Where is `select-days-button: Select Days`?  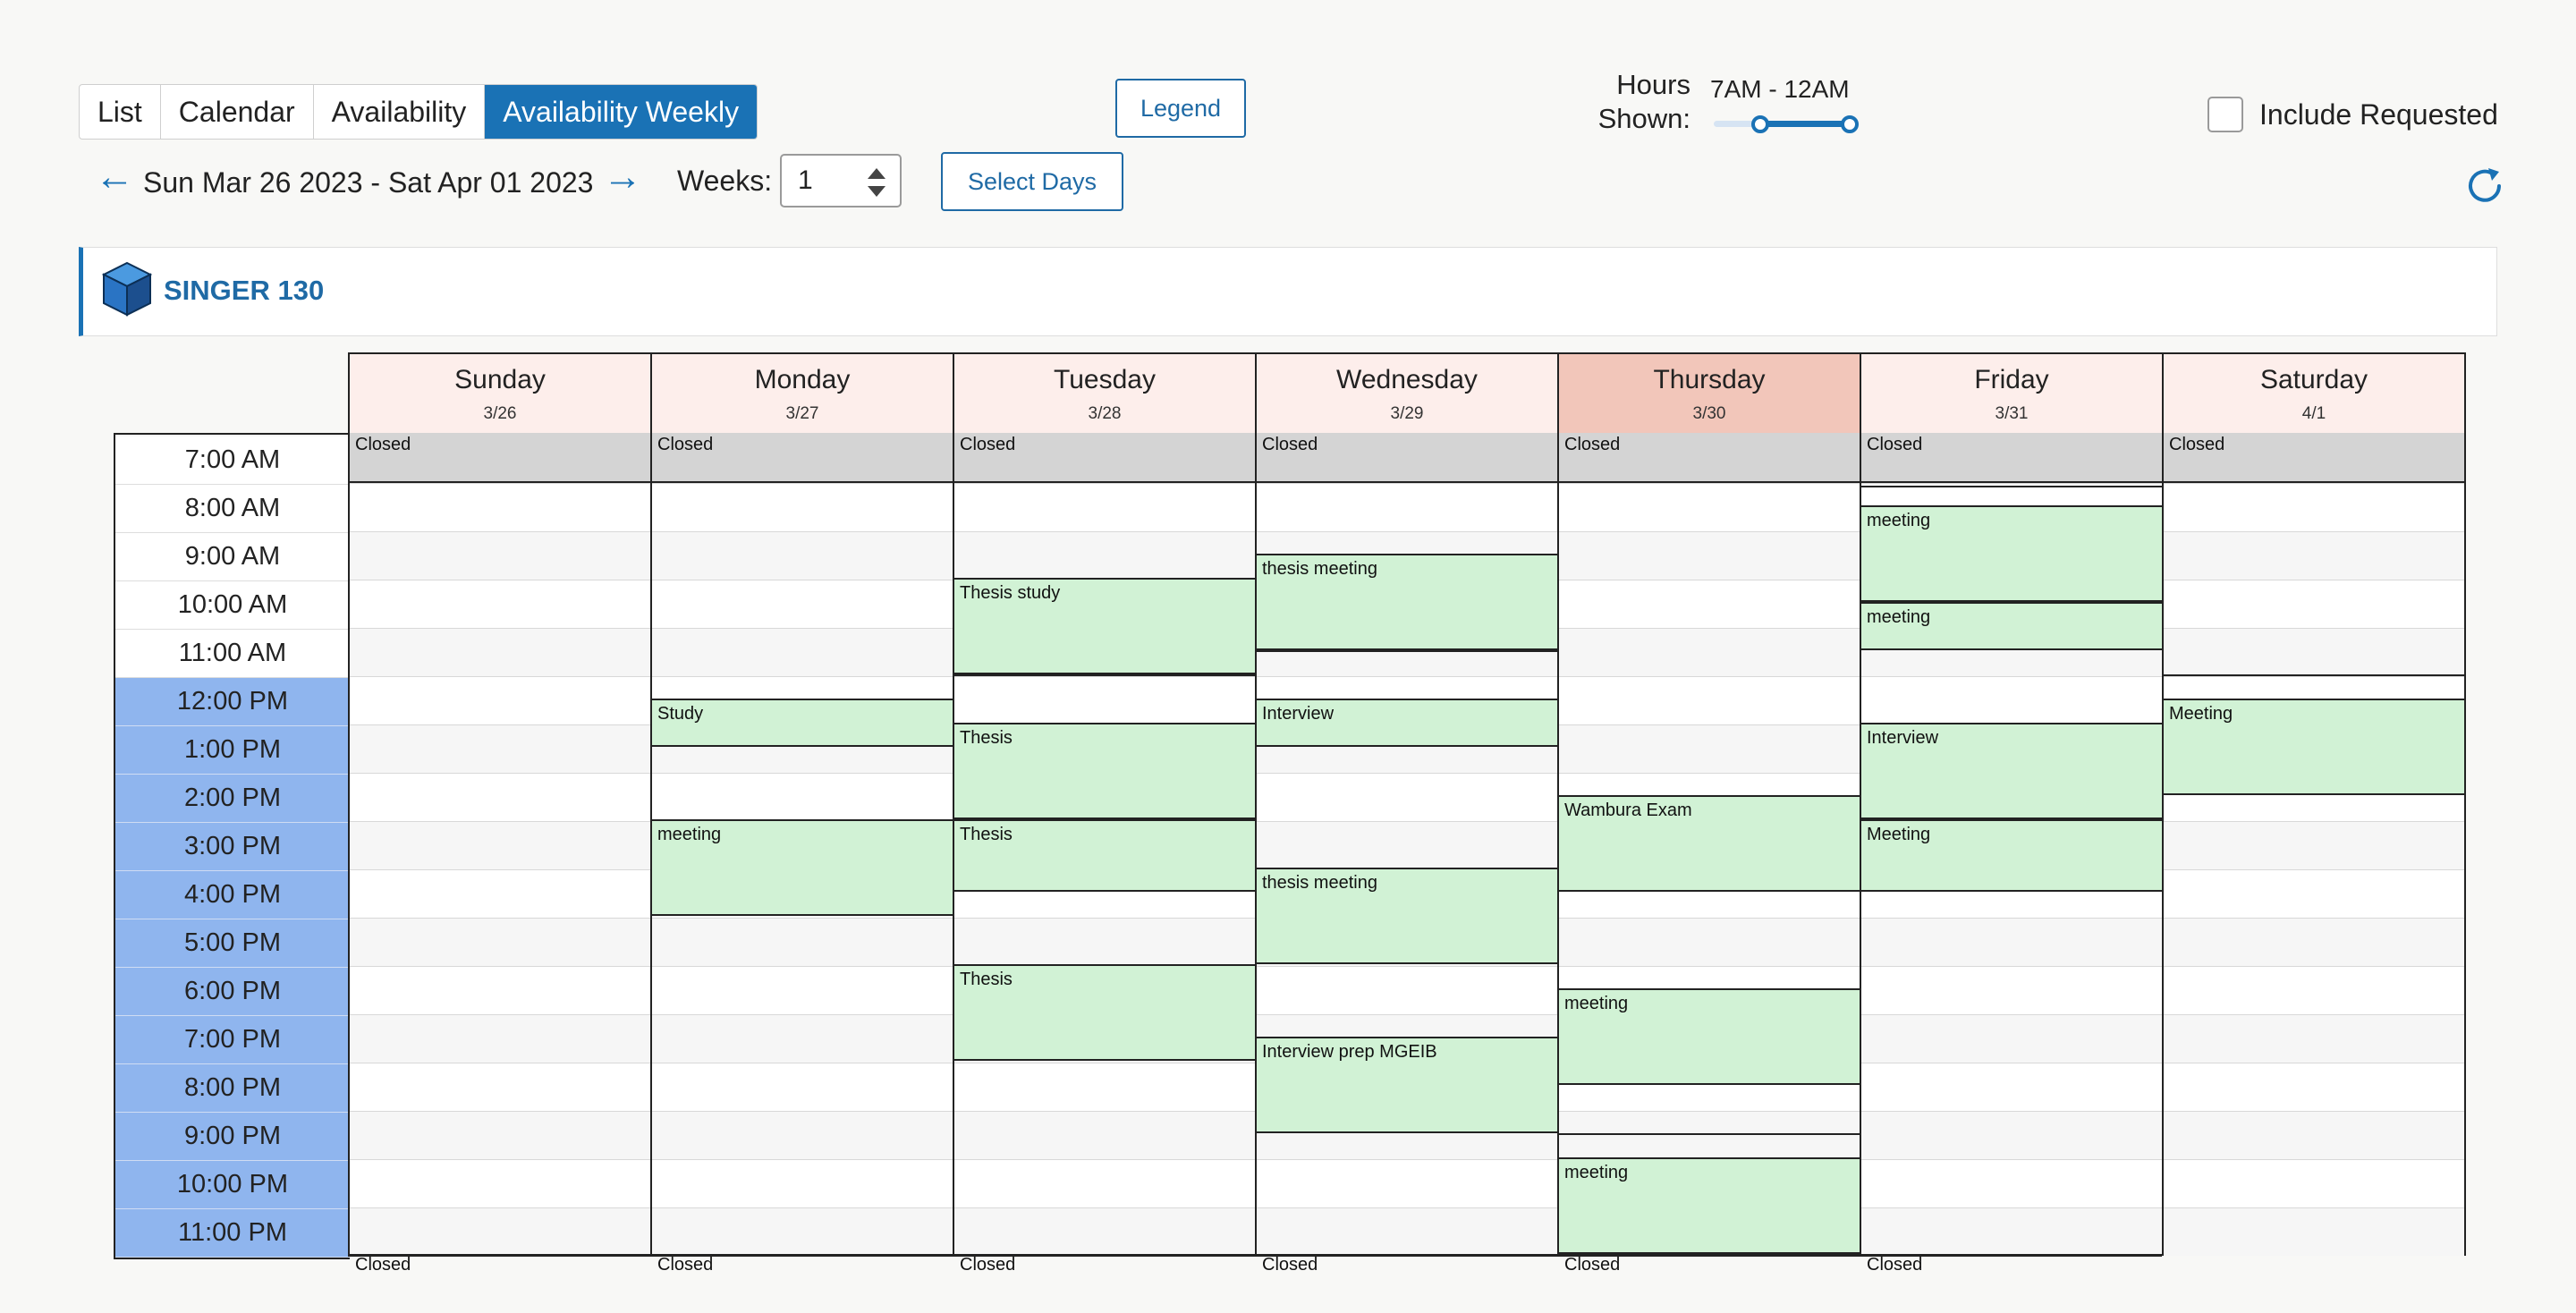 select-days-button: Select Days is located at coordinates (1032, 181).